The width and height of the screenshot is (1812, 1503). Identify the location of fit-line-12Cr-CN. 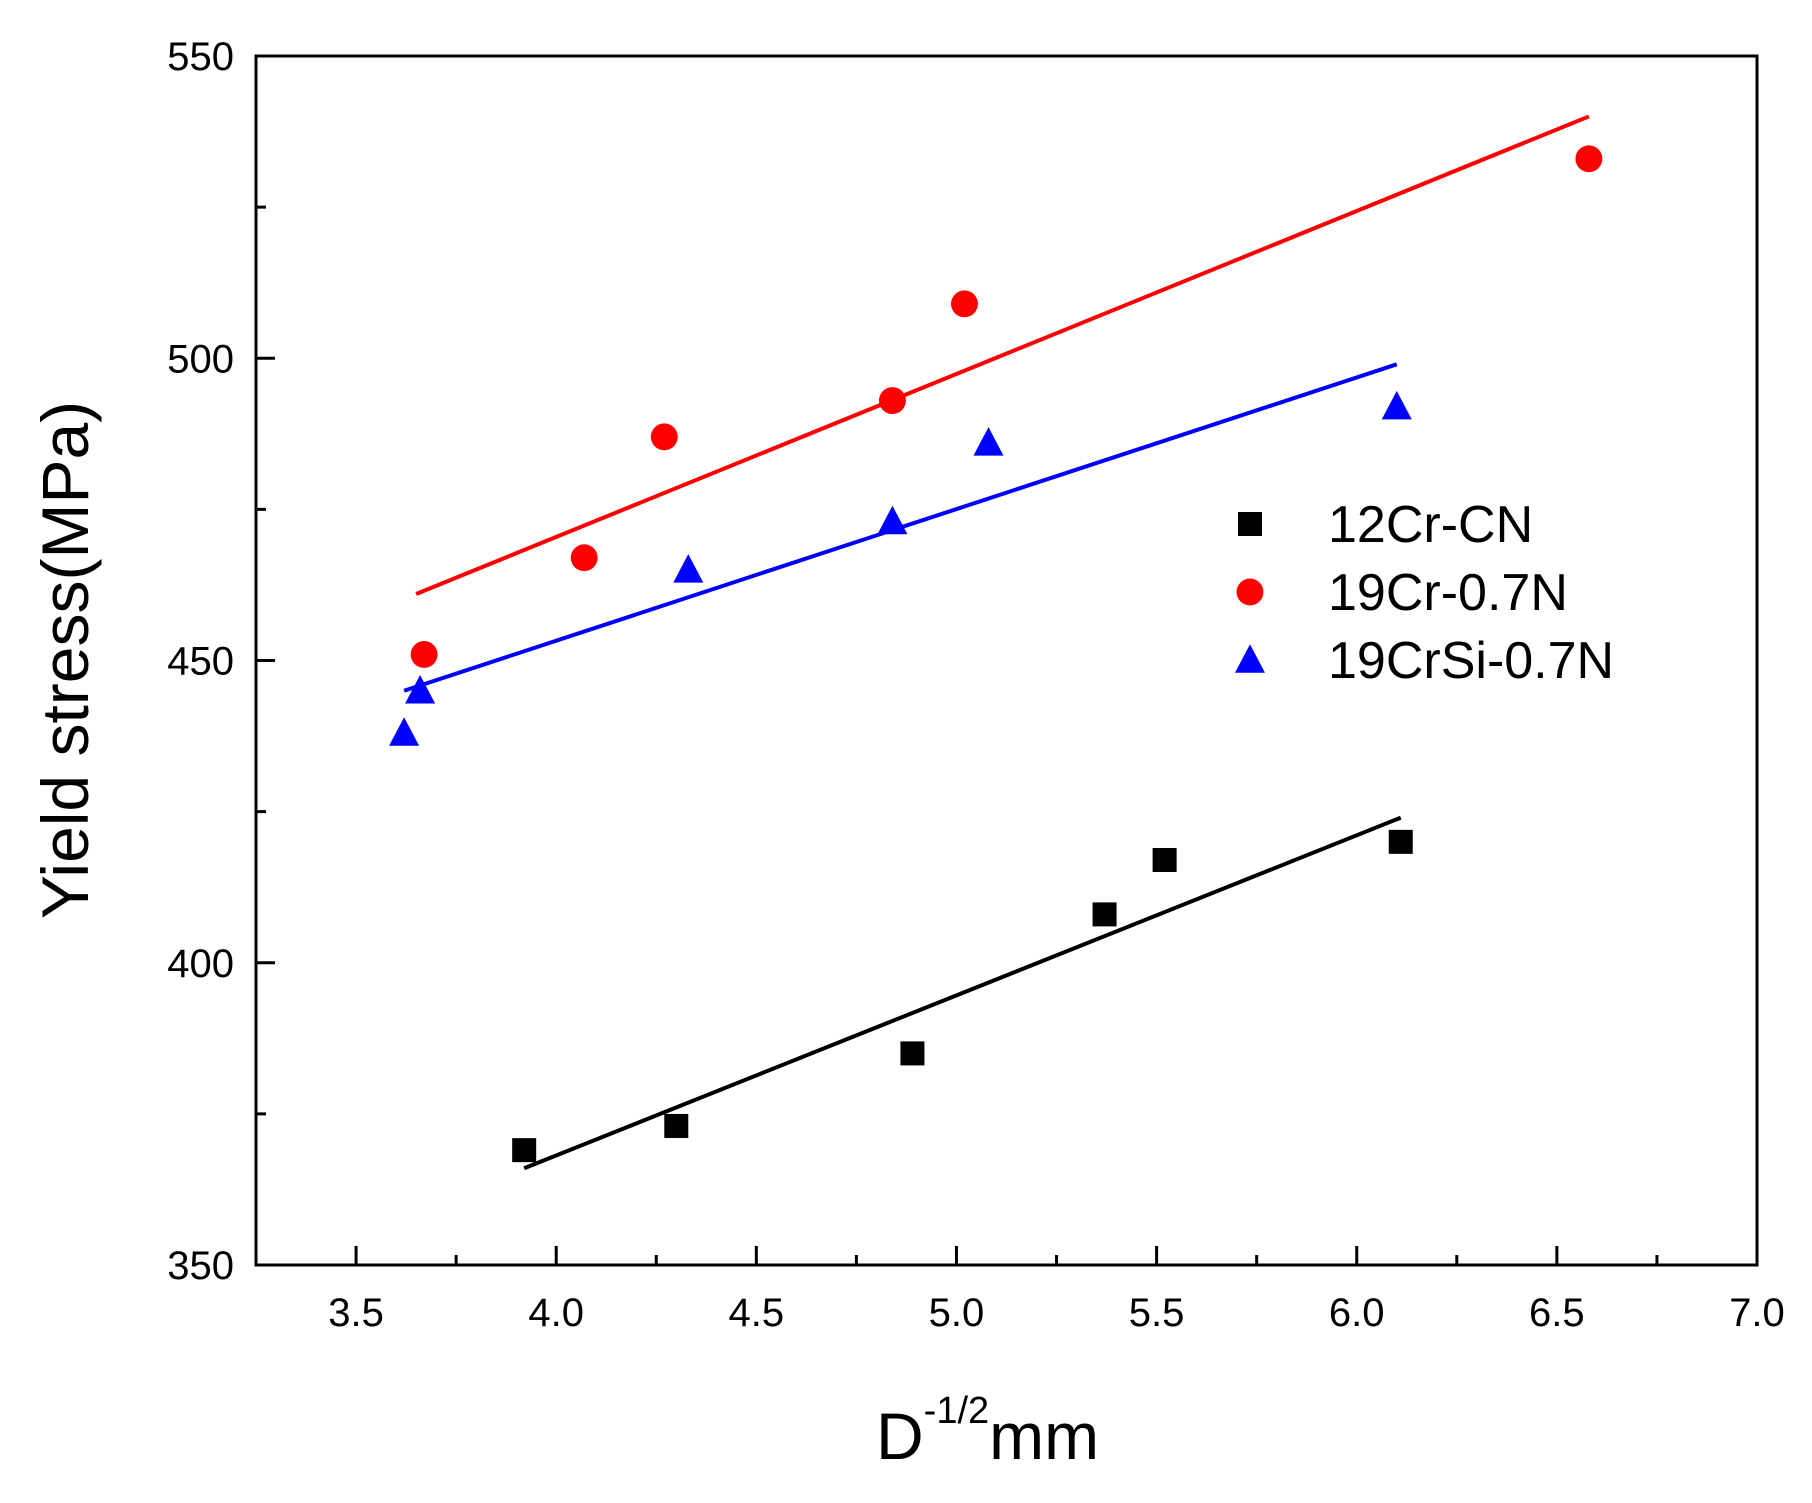
(962, 993).